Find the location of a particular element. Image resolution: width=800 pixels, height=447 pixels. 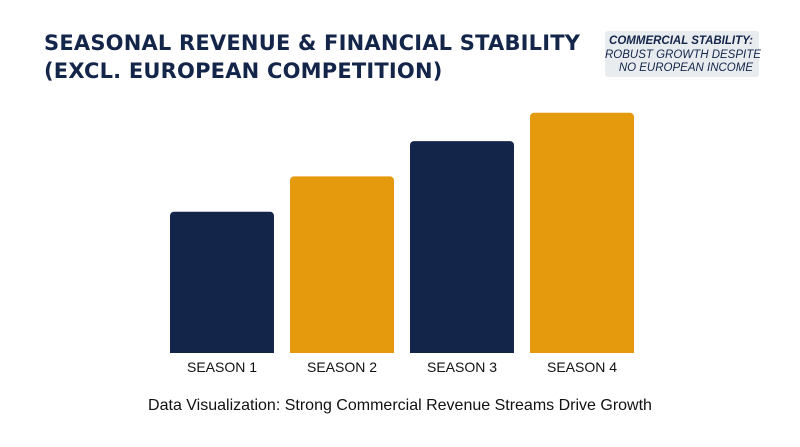

x-tick-season-1: SEASON 1 is located at coordinates (222, 367).